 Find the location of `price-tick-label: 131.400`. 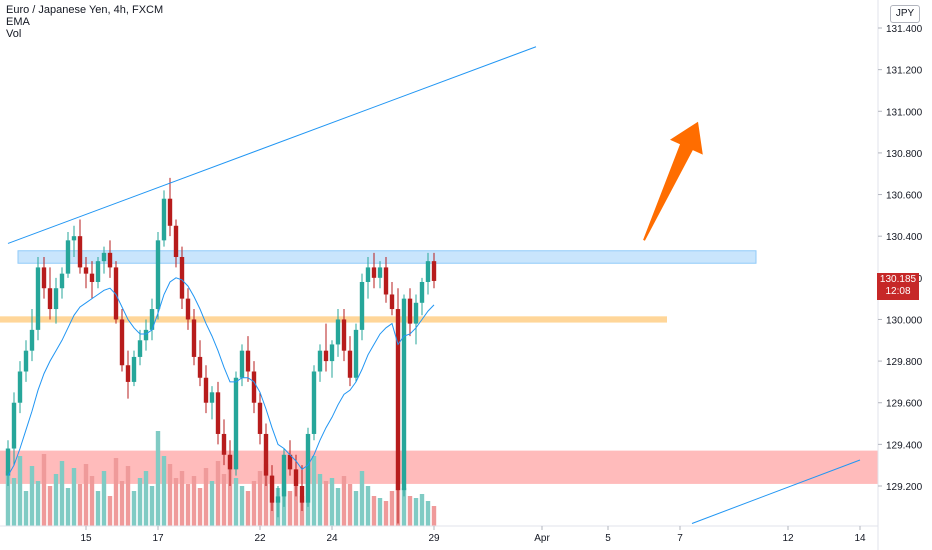

price-tick-label: 131.400 is located at coordinates (904, 29).